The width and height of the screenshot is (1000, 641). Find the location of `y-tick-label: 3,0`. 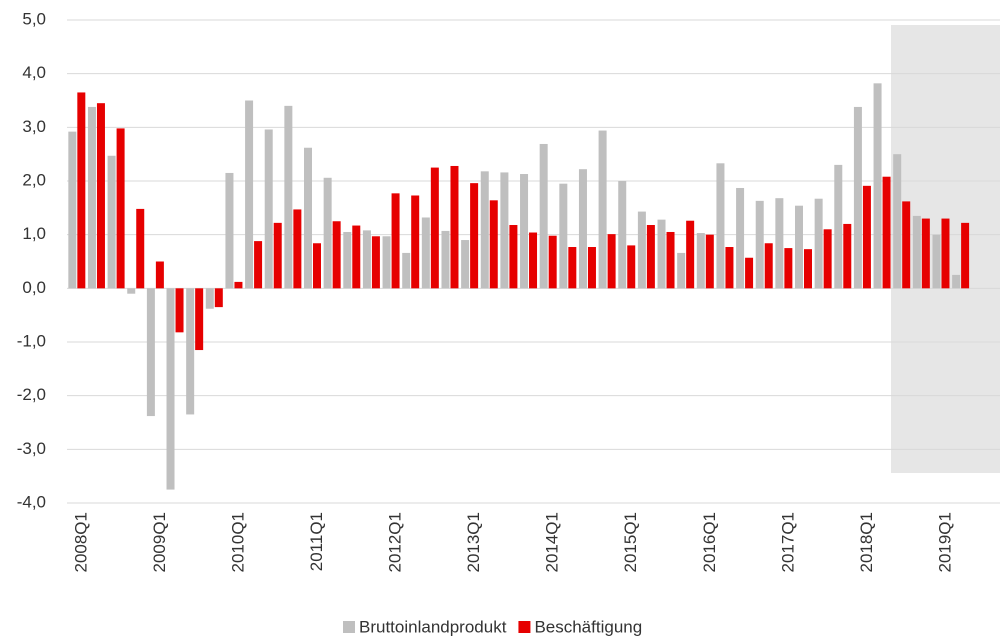

y-tick-label: 3,0 is located at coordinates (34, 126).